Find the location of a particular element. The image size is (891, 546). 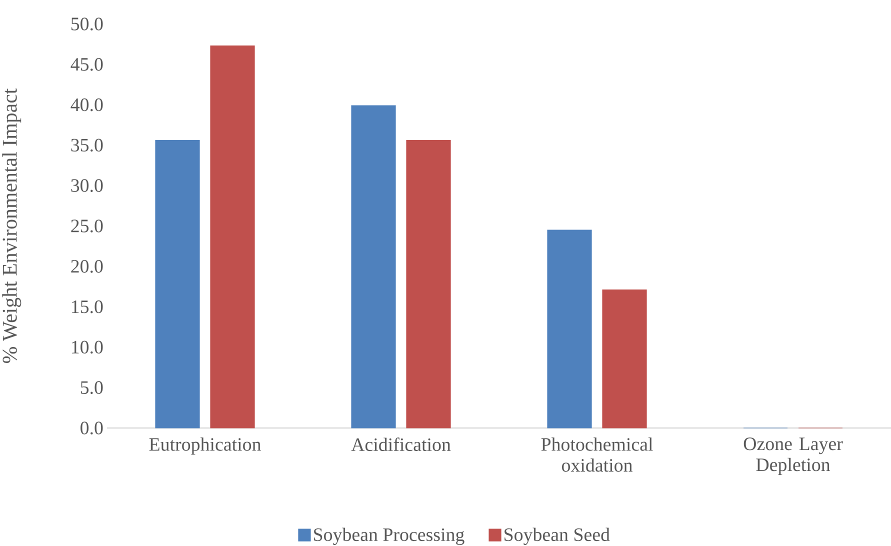

x-tick-label: Eutrophication is located at coordinates (205, 446).